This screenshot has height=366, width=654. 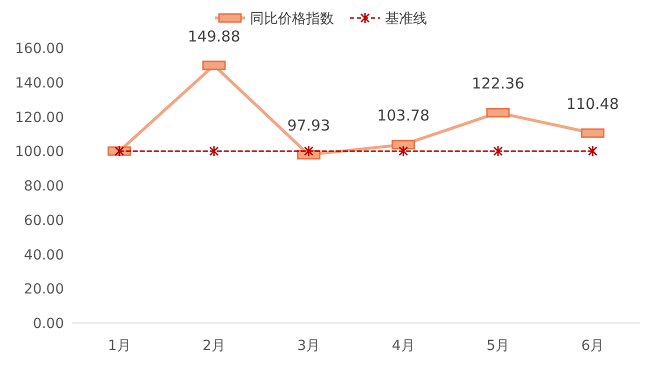 What do you see at coordinates (592, 104) in the screenshot?
I see `data-label: 110.48` at bounding box center [592, 104].